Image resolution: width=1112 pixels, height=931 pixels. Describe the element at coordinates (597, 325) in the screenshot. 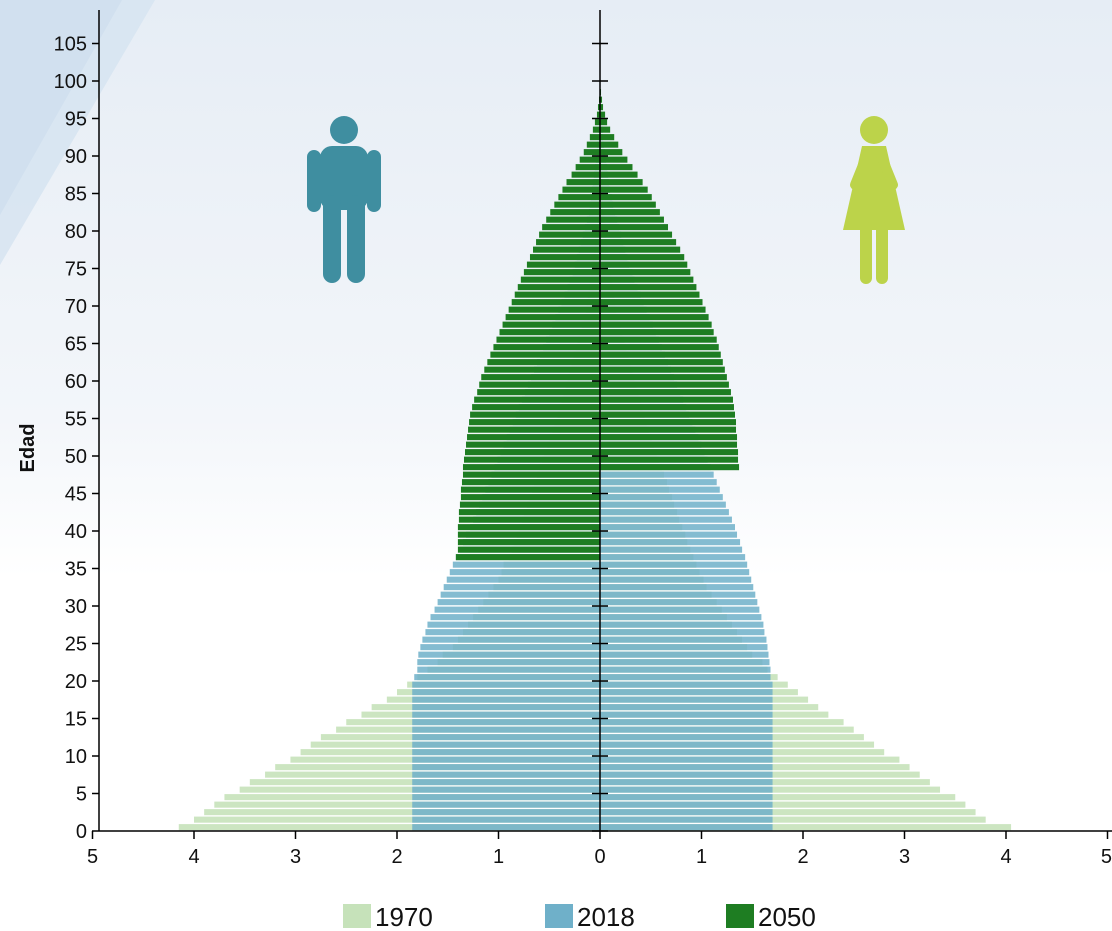

I see `series-2050` at that location.